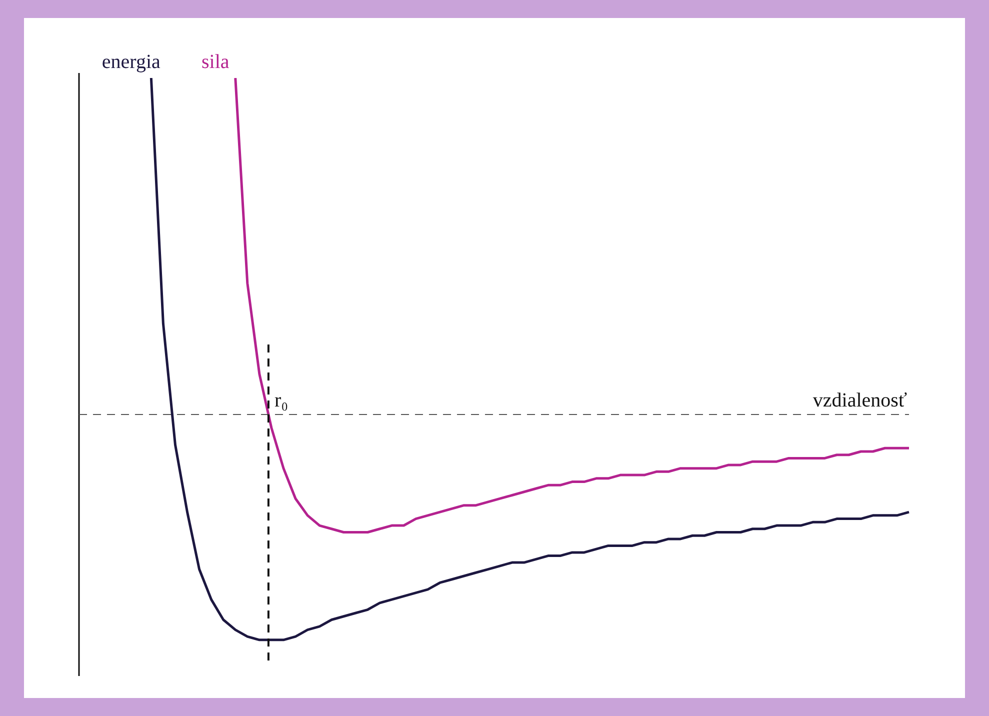 This screenshot has width=989, height=716. I want to click on annotation: r₀, so click(281, 400).